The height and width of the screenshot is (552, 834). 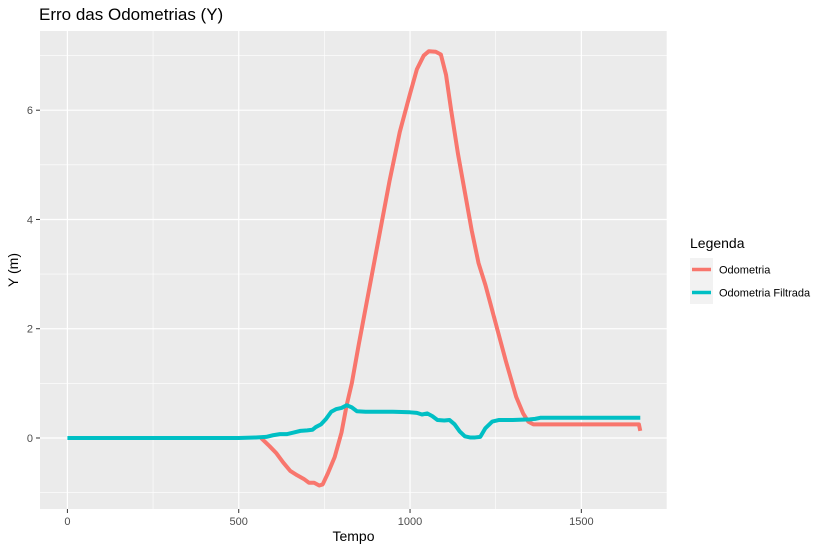 I want to click on y-tick-label: 2, so click(x=30, y=330).